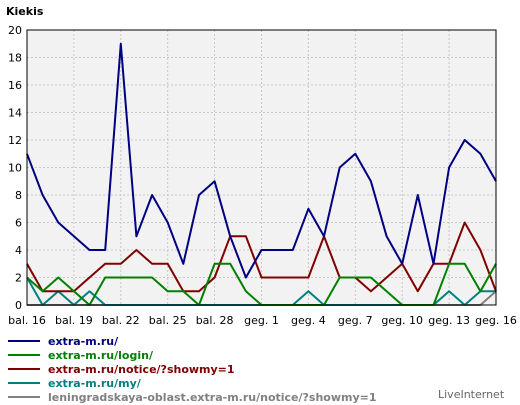 This screenshot has height=405, width=520. What do you see at coordinates (25, 11) in the screenshot?
I see `chart-title: Kiekis` at bounding box center [25, 11].